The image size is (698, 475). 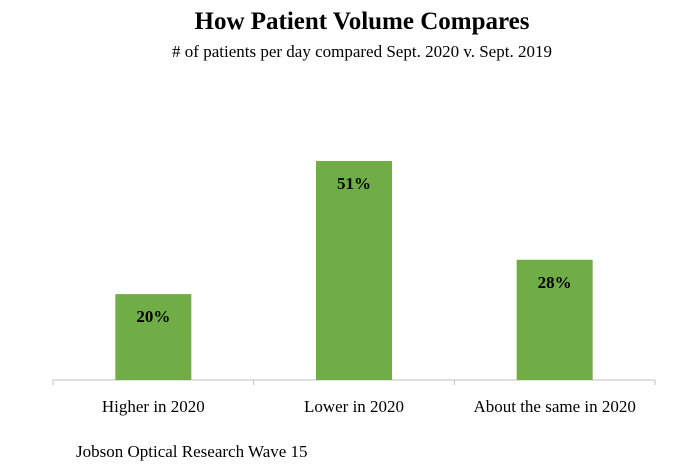 I want to click on source-note: Jobson Optical Research Wave 15, so click(x=192, y=451).